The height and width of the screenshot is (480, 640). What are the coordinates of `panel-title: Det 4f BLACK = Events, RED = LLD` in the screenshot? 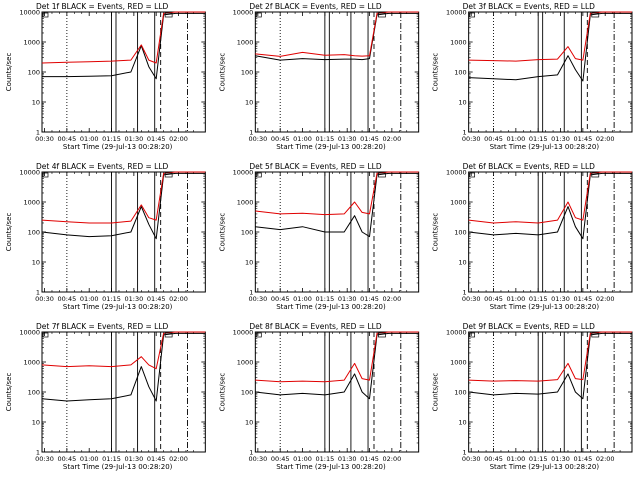 It's located at (102, 166).